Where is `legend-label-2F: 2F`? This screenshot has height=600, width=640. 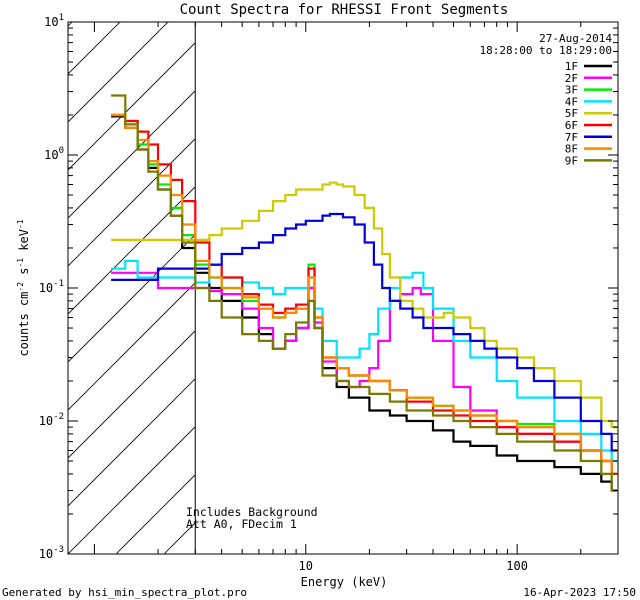
legend-label-2F: 2F is located at coordinates (571, 78).